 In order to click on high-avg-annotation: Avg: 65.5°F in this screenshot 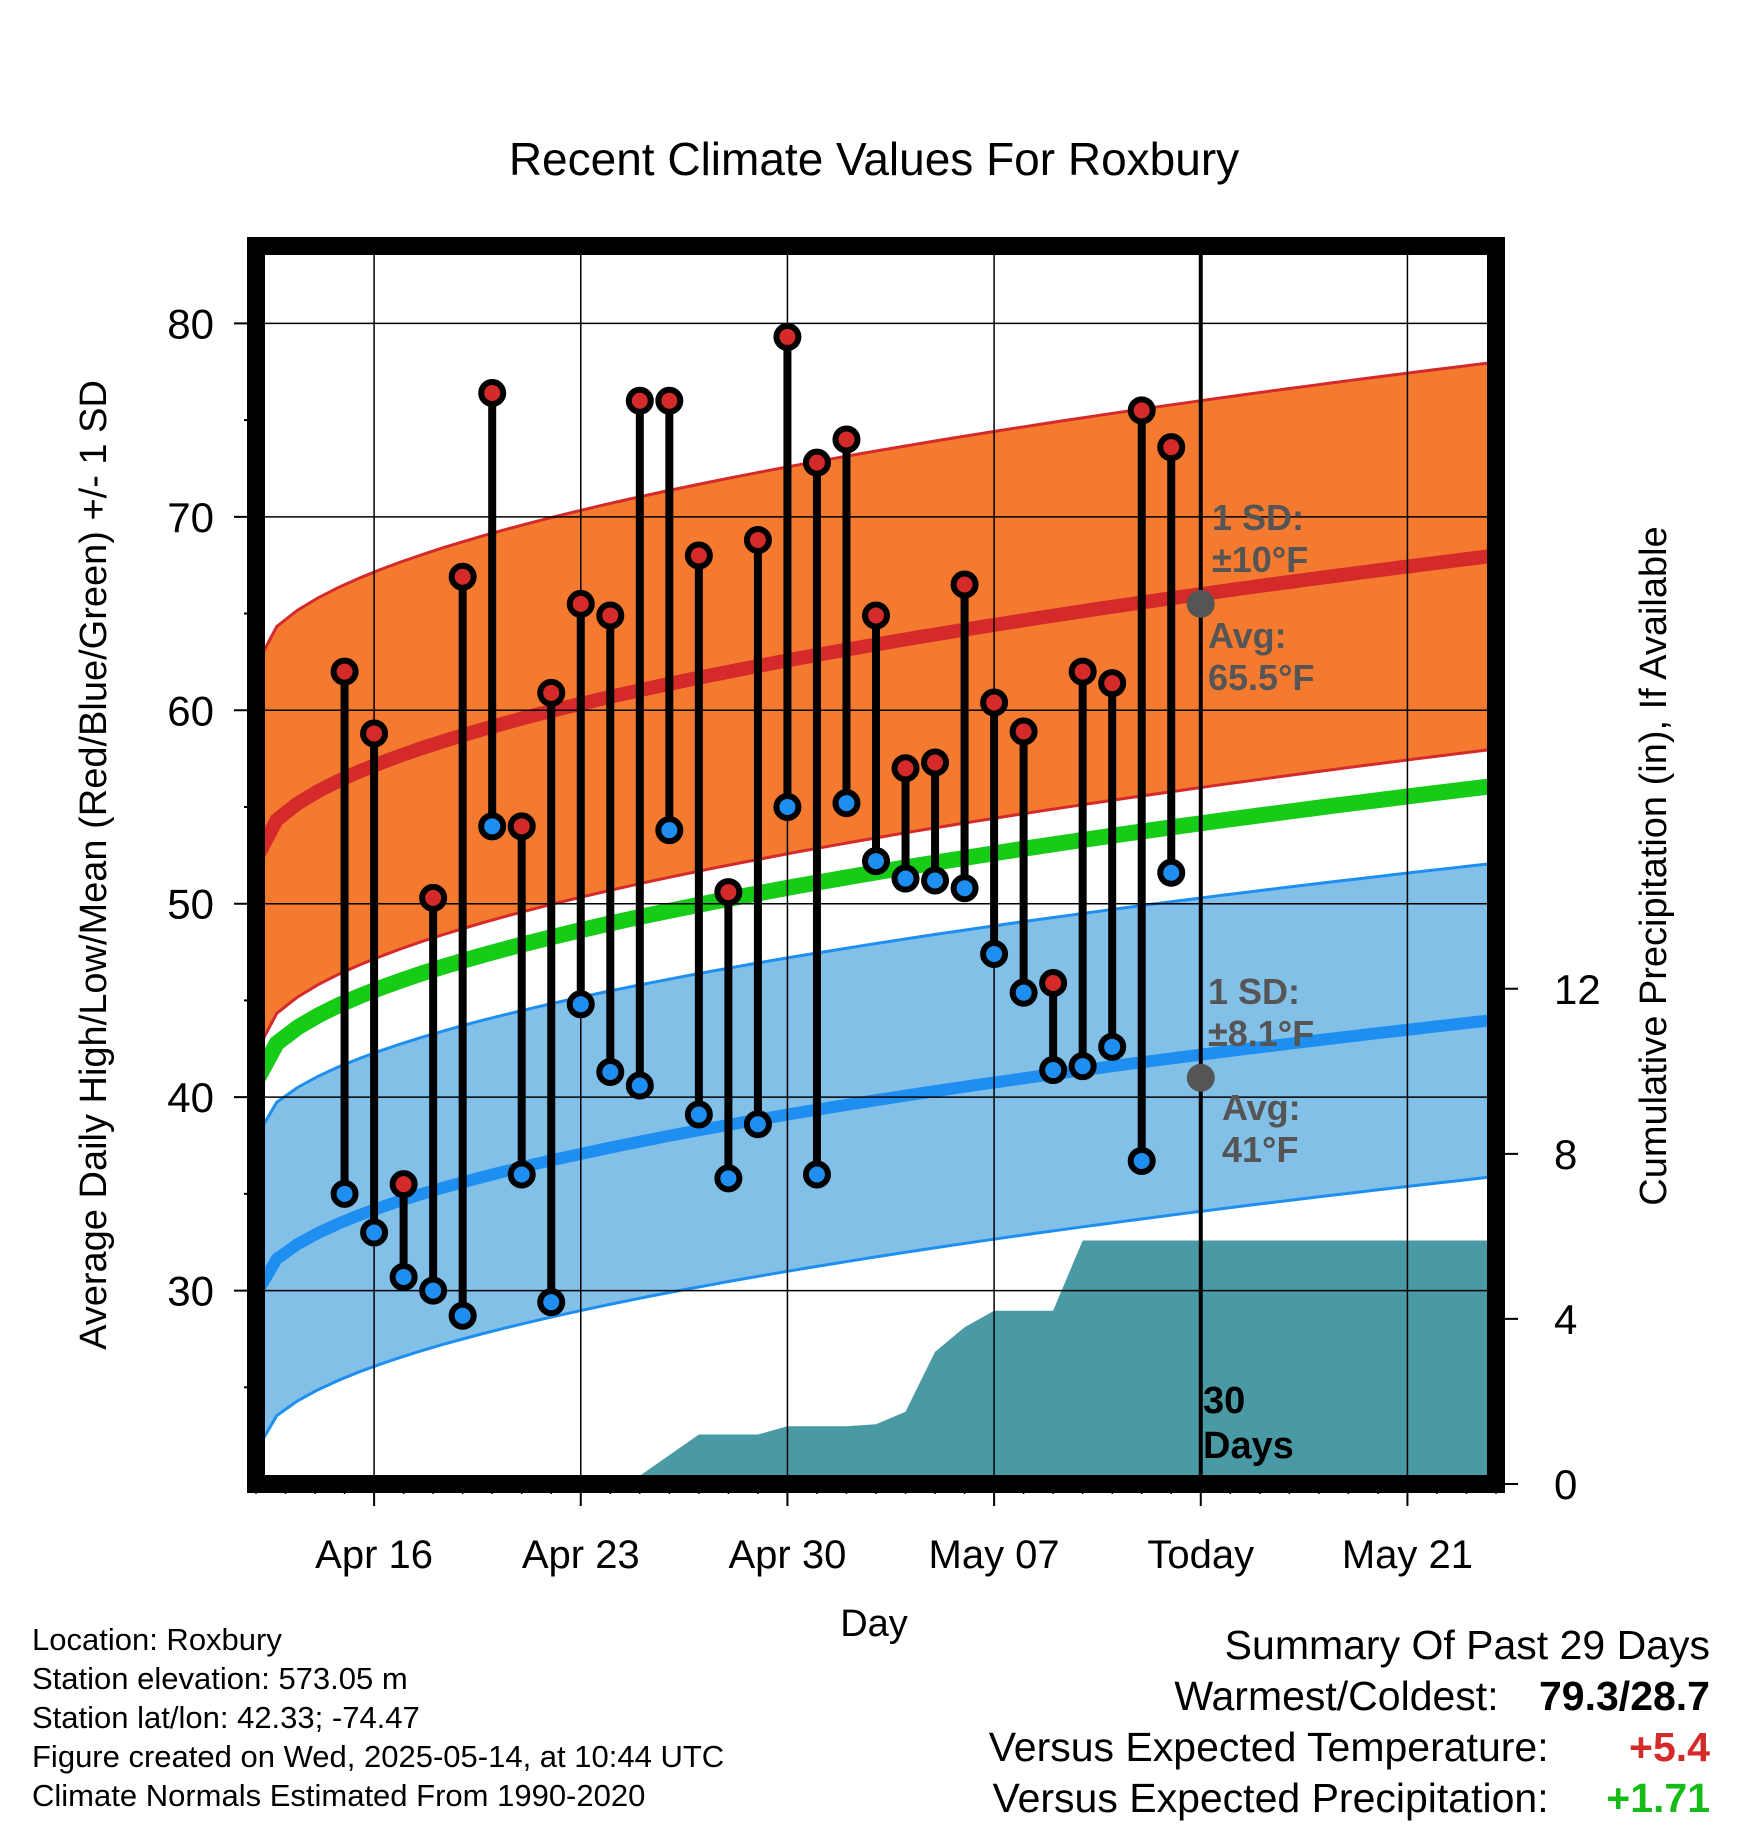, I will do `click(1261, 656)`.